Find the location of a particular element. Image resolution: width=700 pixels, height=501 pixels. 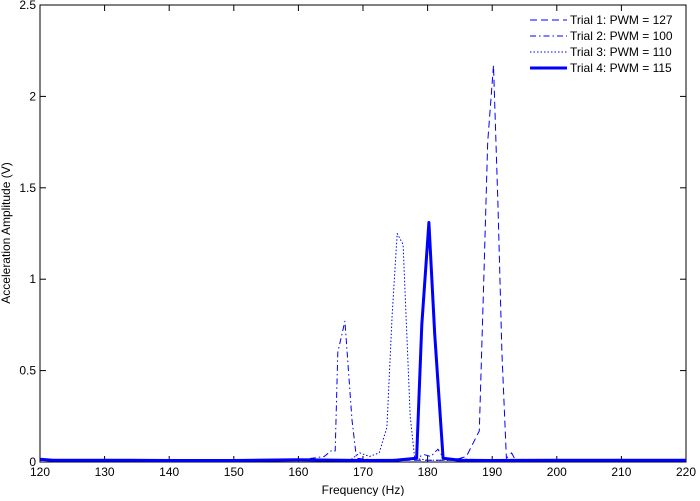

y-axis-label: Acceleration Amplitude (V) is located at coordinates (6, 232).